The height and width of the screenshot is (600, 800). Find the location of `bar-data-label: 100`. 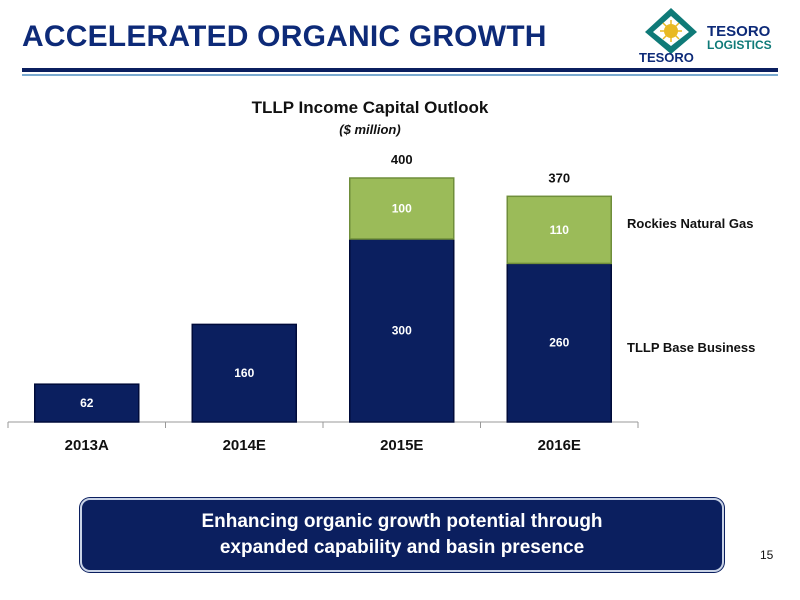

bar-data-label: 100 is located at coordinates (402, 209).